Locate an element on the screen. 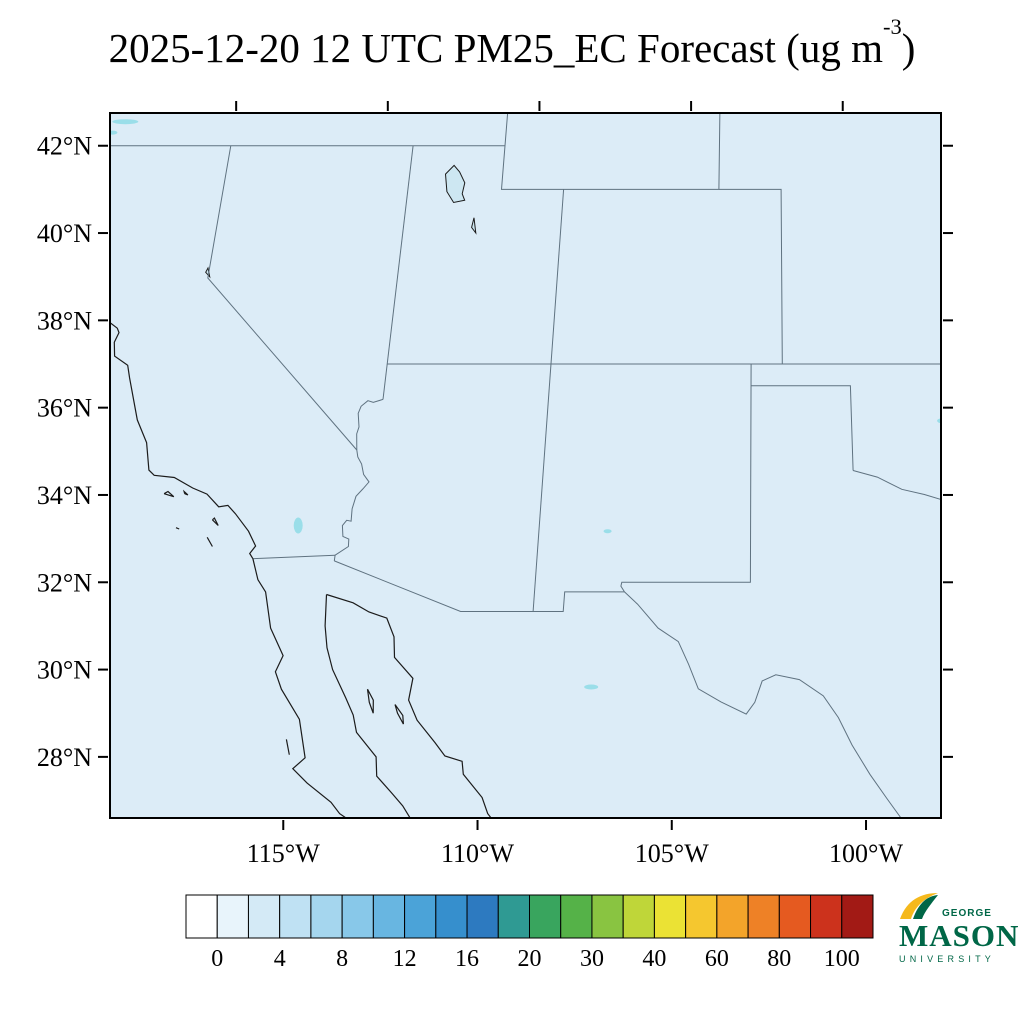 This screenshot has width=1024, height=1024. y-axis-tick-label: 36°N is located at coordinates (64, 408).